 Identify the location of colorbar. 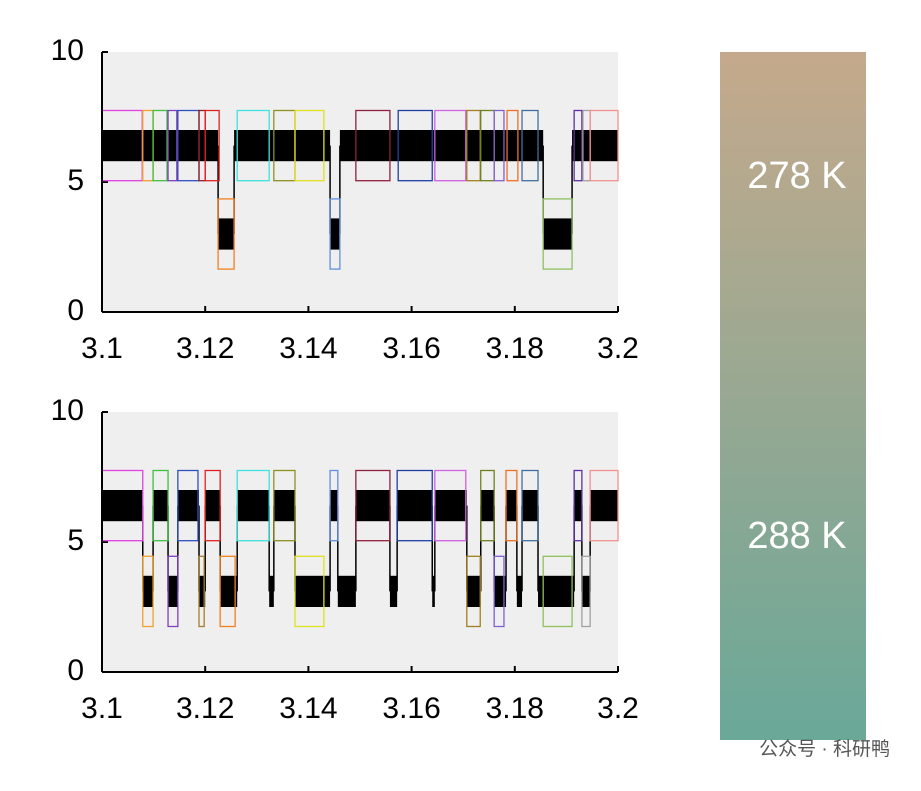
(793, 396).